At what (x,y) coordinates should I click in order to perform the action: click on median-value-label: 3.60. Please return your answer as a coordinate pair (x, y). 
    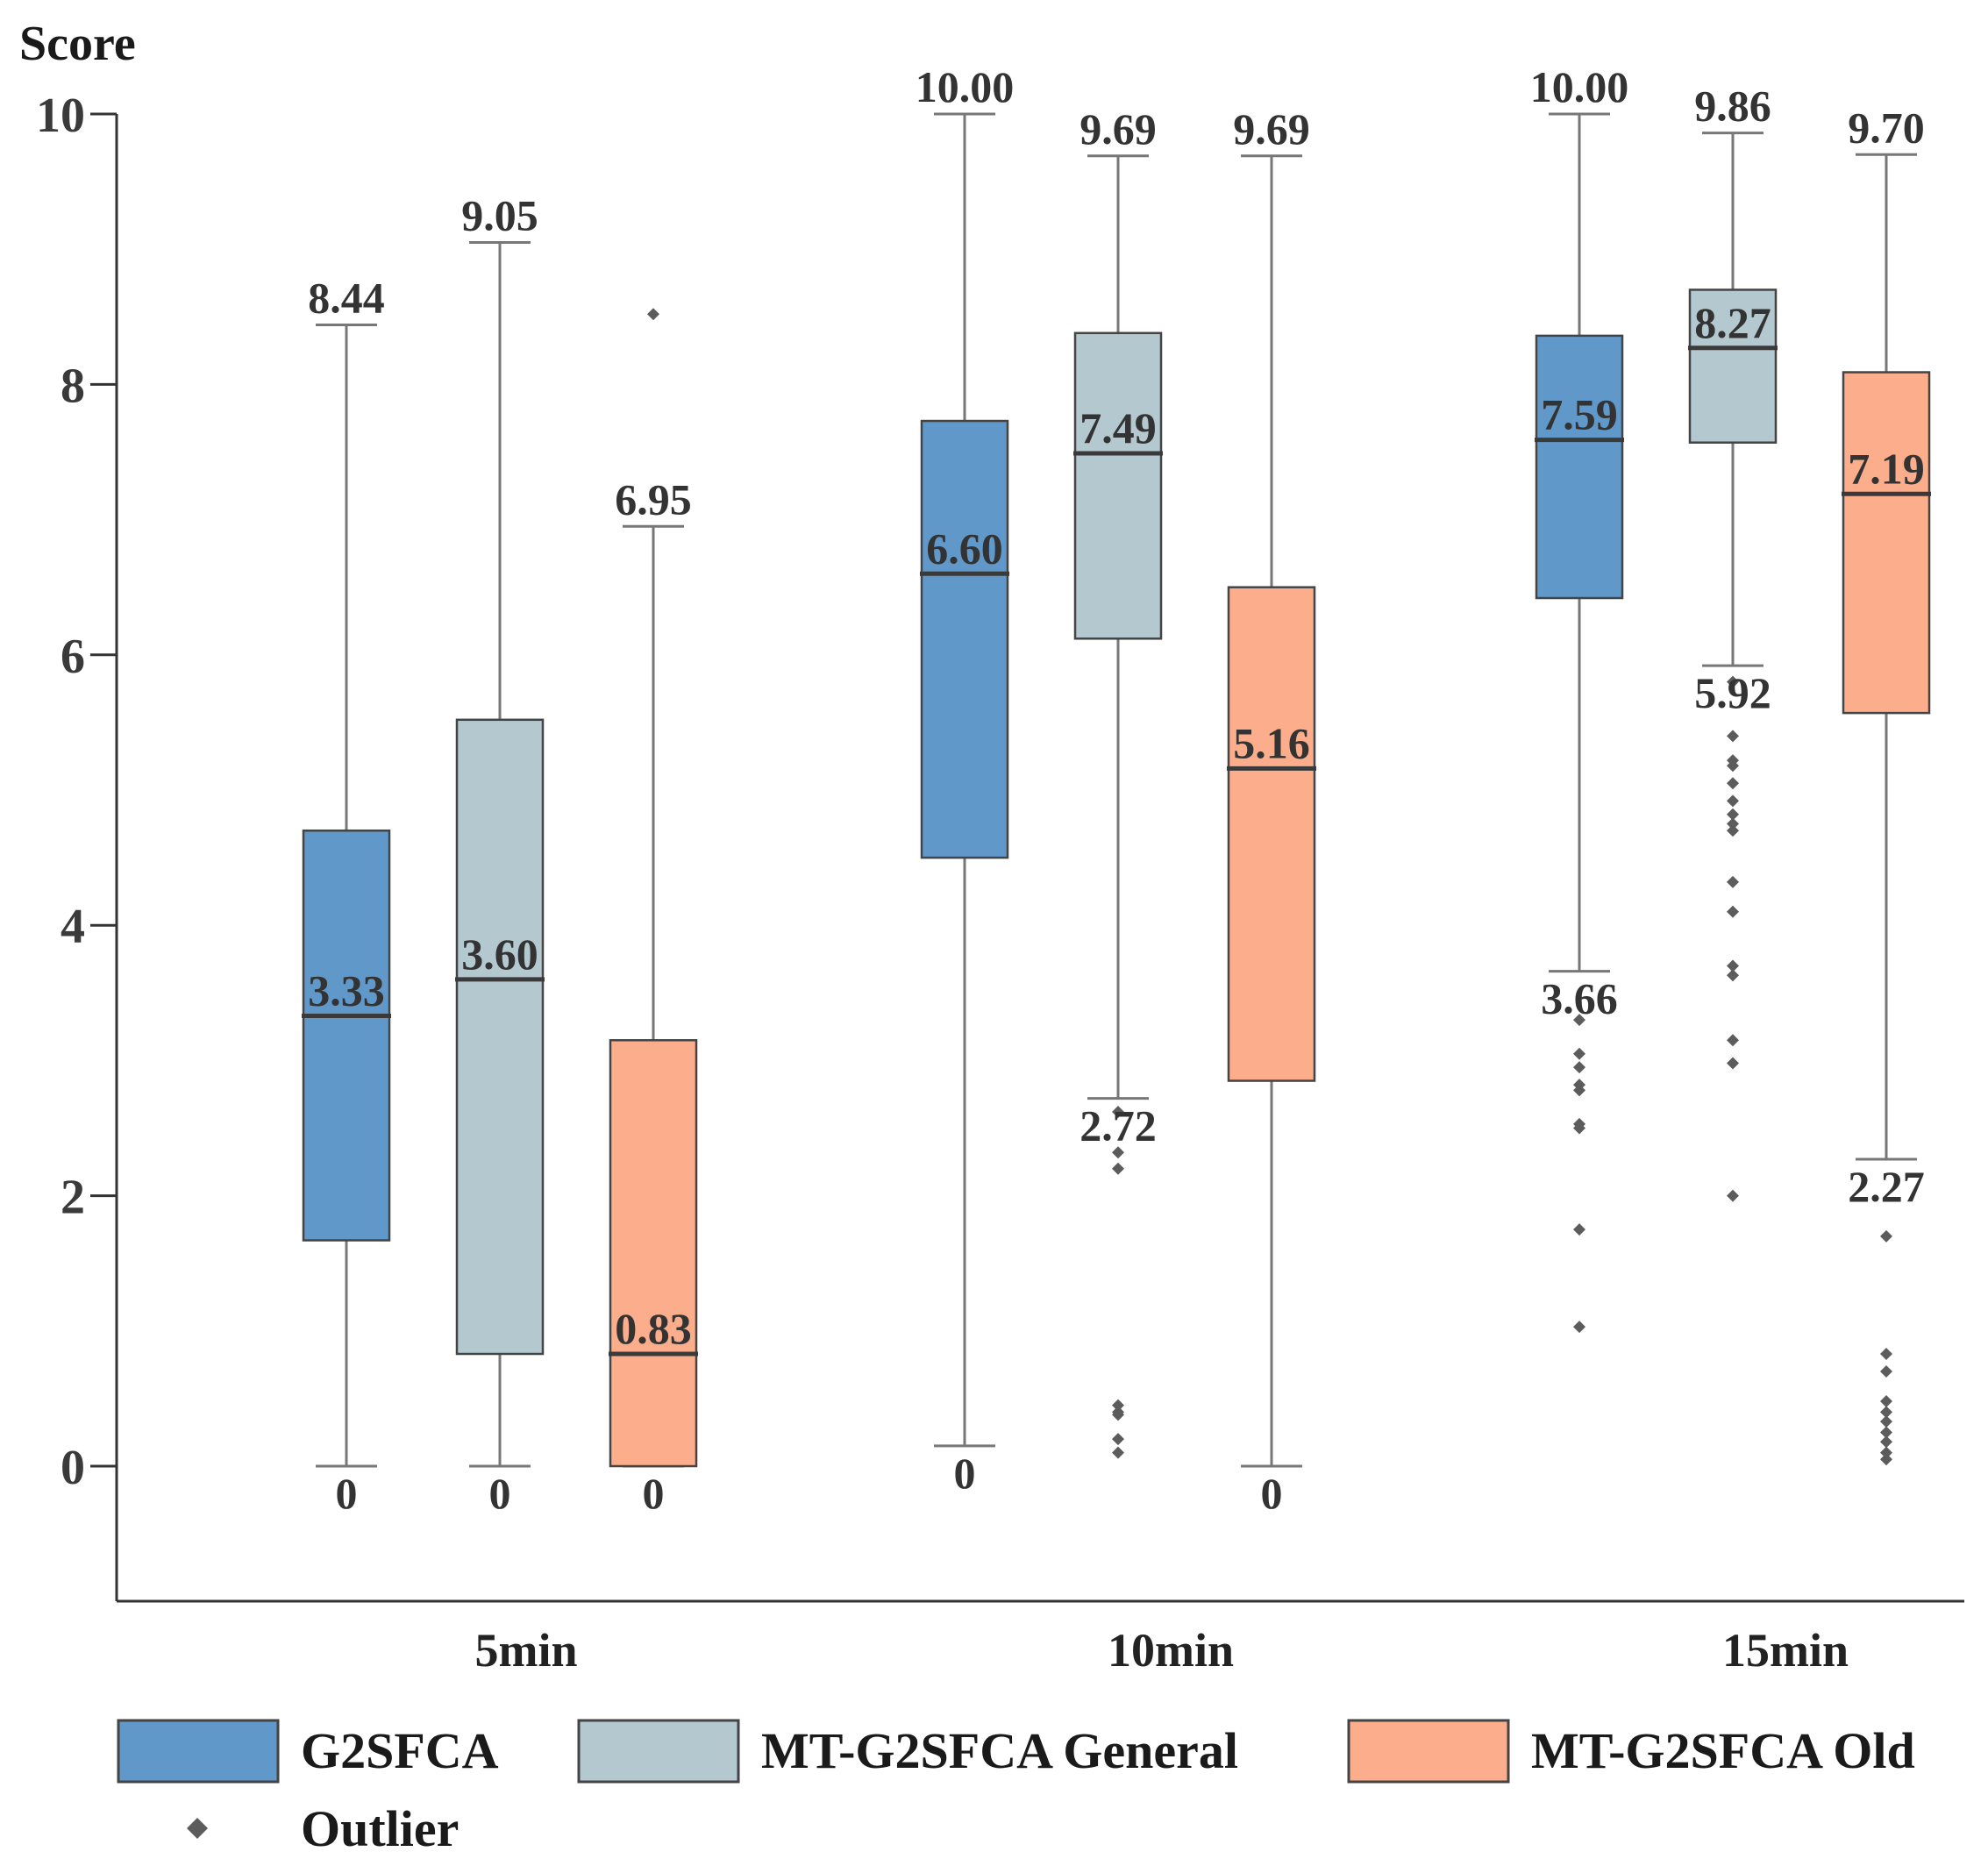
    Looking at the image, I should click on (499, 954).